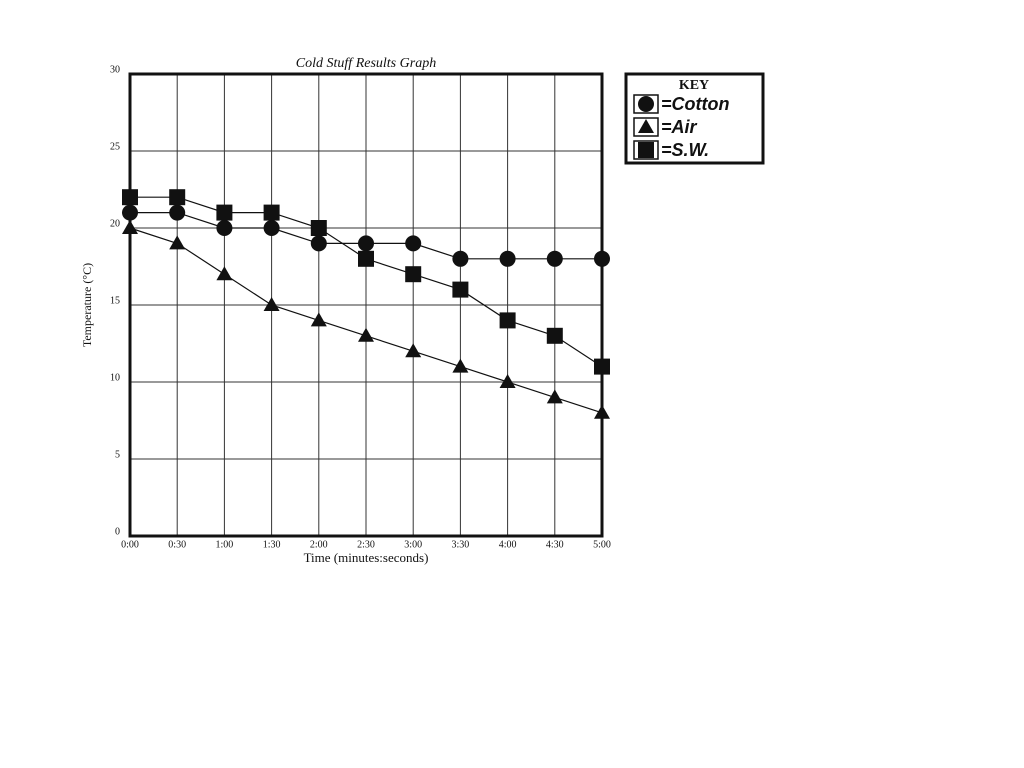 The height and width of the screenshot is (768, 1024). What do you see at coordinates (87, 305) in the screenshot?
I see `y-axis-label: Temperature (°C)` at bounding box center [87, 305].